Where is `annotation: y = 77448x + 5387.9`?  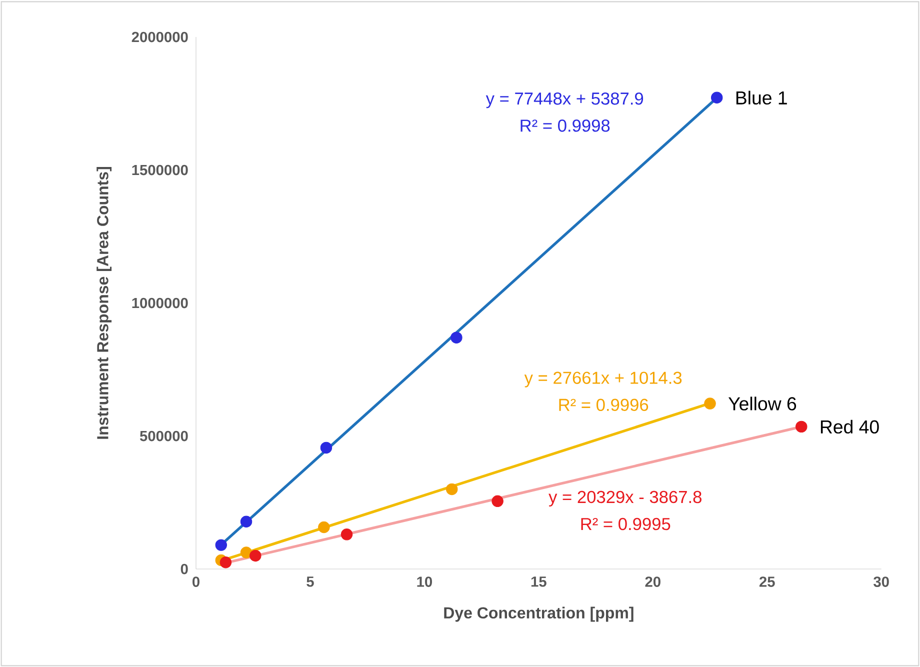
annotation: y = 77448x + 5387.9 is located at coordinates (565, 100).